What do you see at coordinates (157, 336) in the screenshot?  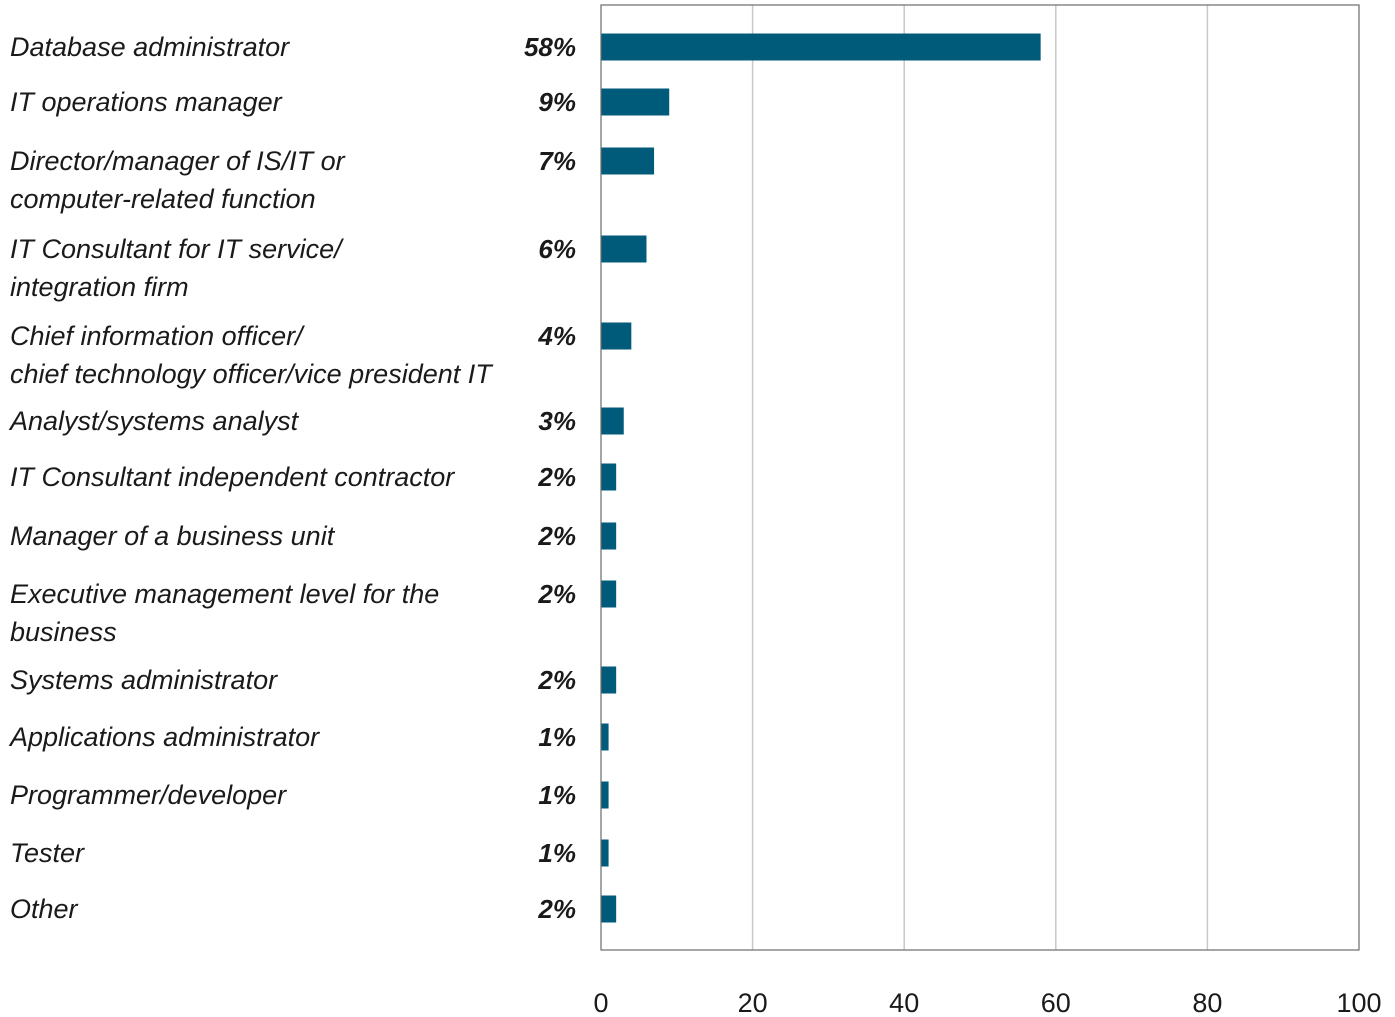 I see `category-label-line: Chief information officer/` at bounding box center [157, 336].